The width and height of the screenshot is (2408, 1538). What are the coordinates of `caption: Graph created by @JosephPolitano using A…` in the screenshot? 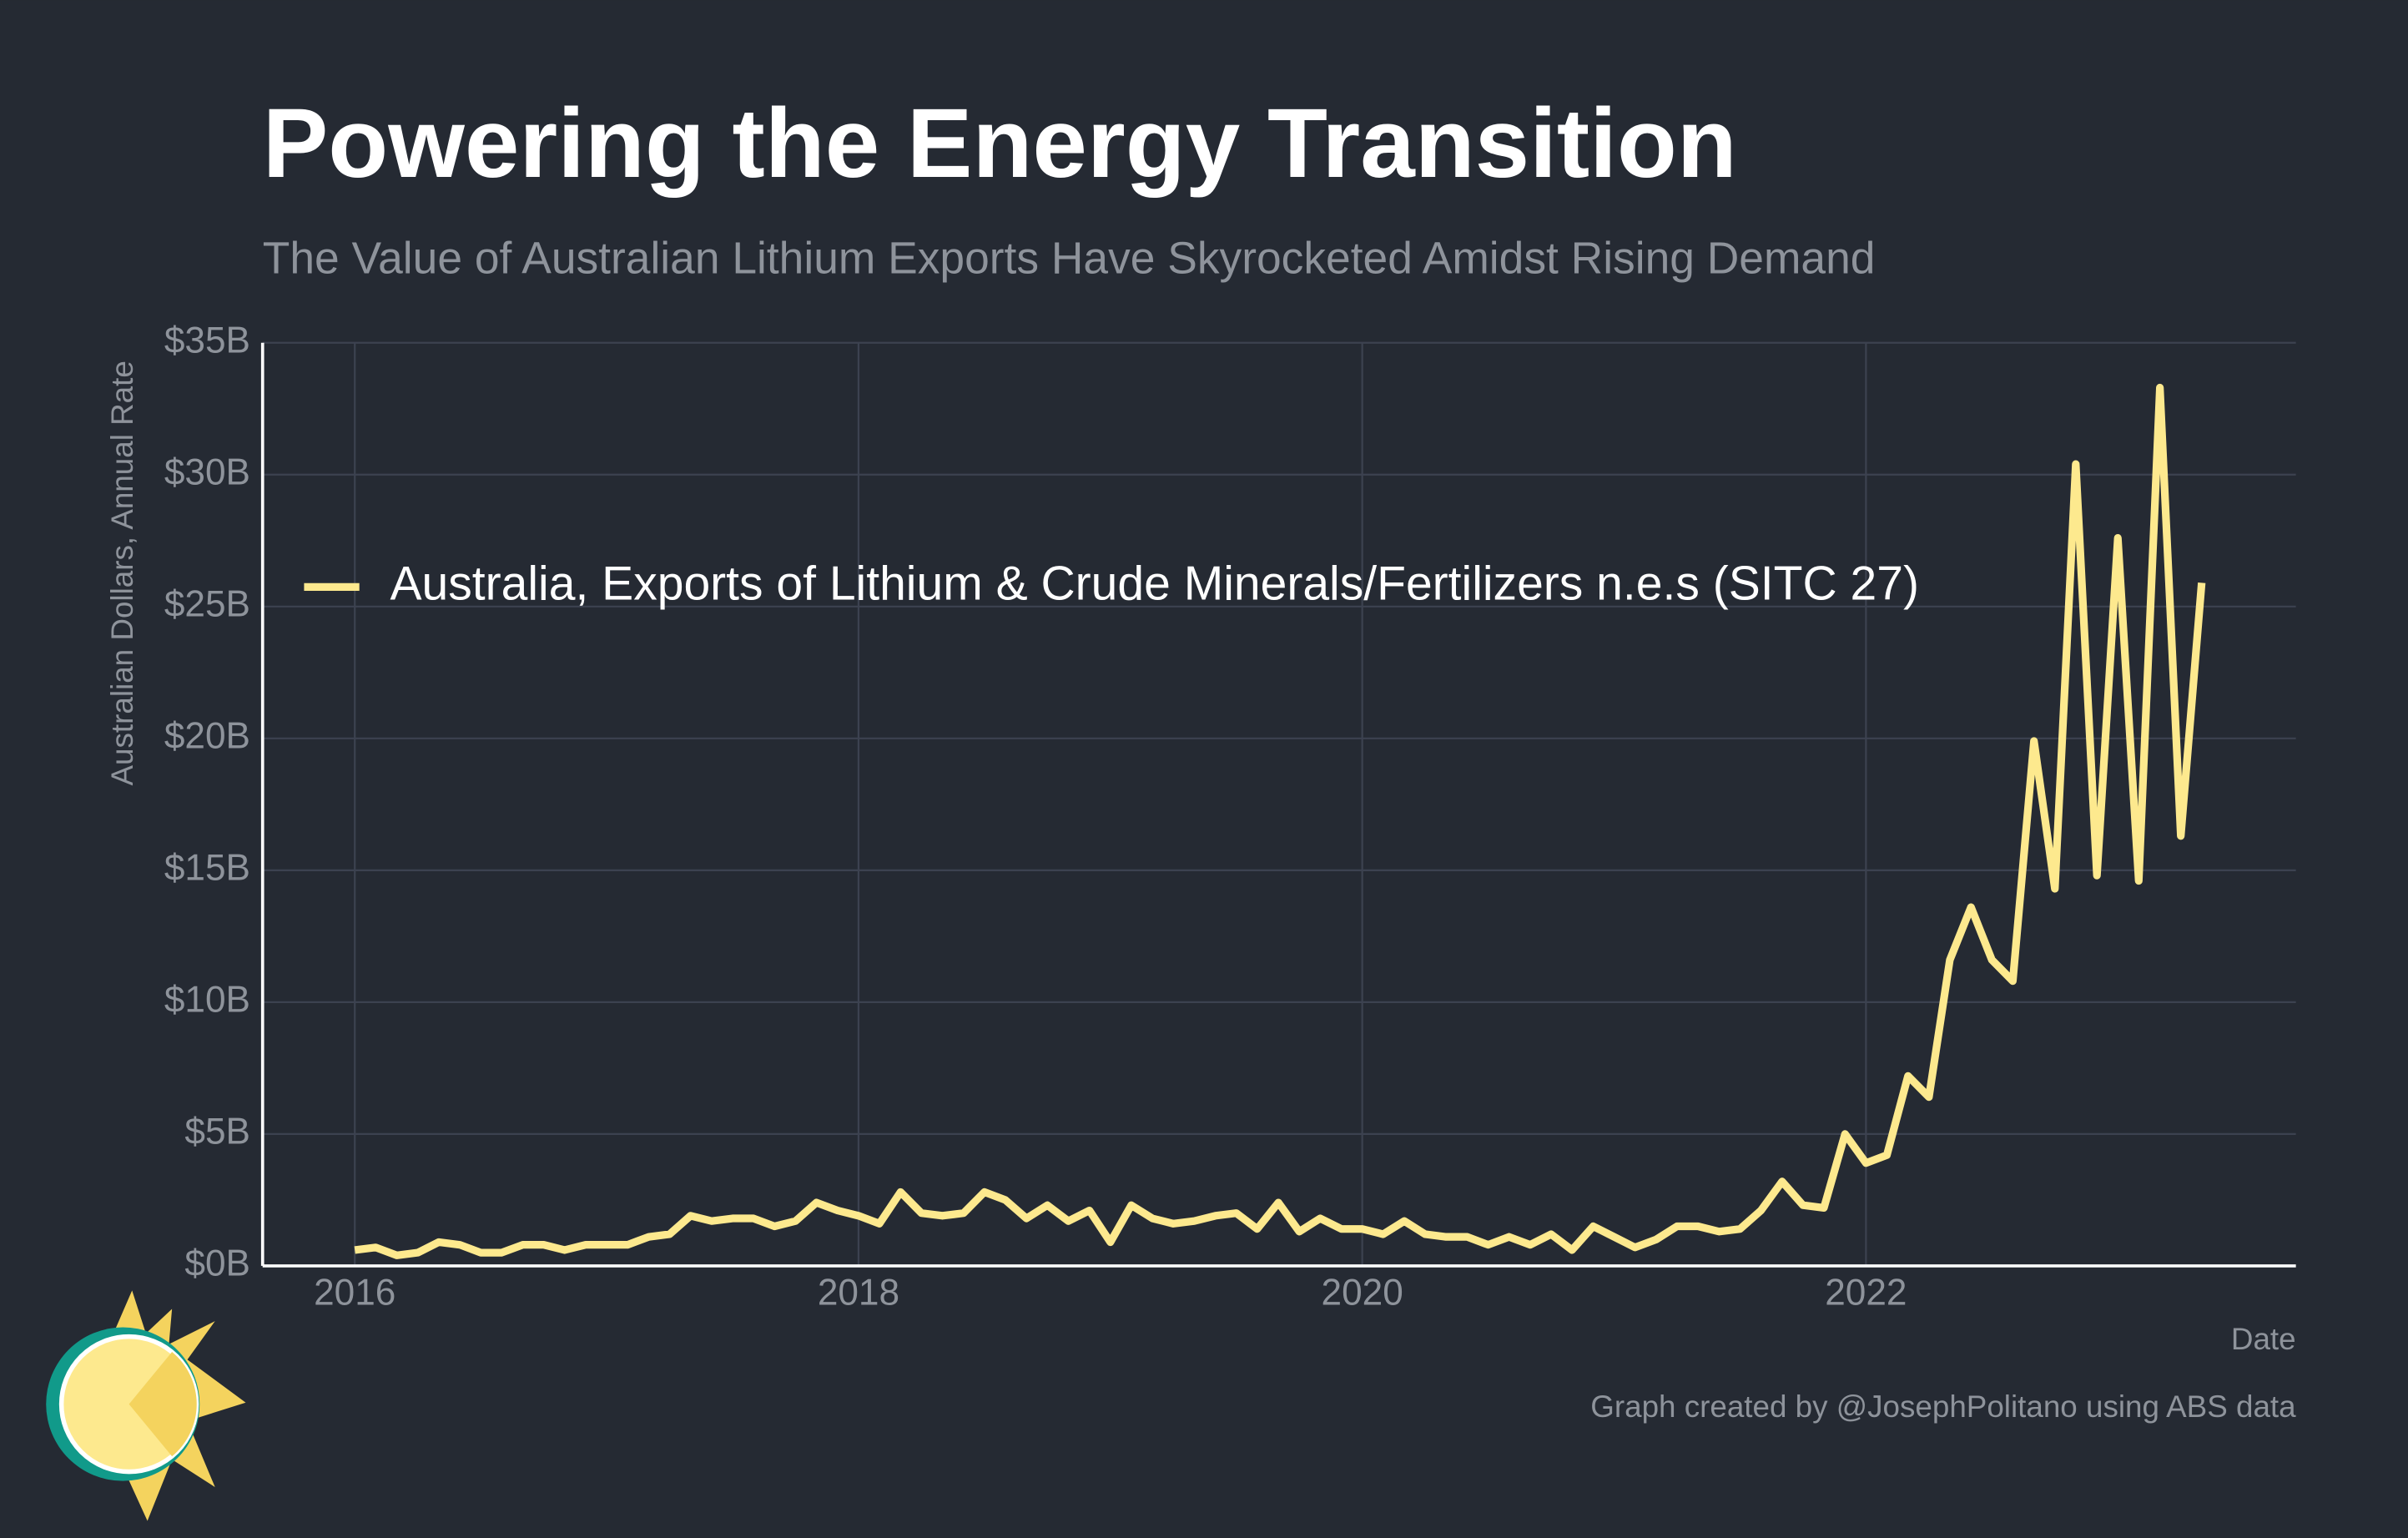 It's located at (1943, 1406).